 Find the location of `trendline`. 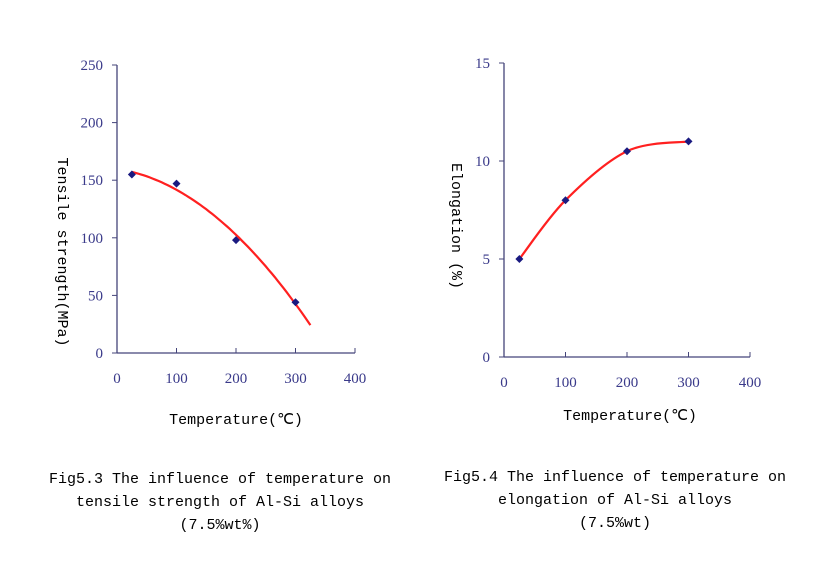

trendline is located at coordinates (221, 248).